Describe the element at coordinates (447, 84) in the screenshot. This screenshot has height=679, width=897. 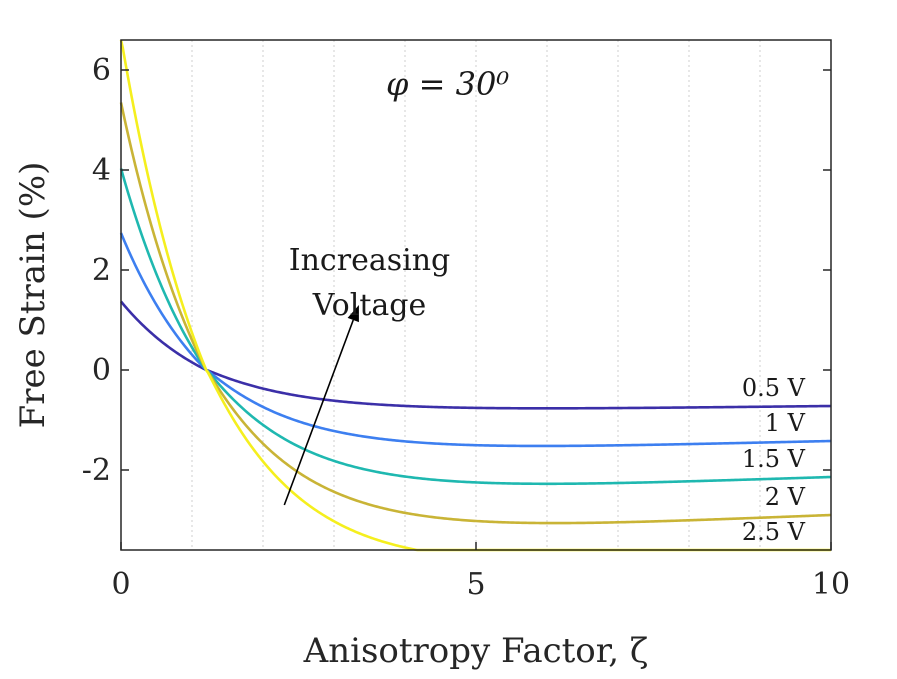
I see `chart-title: φ = 30⁰` at that location.